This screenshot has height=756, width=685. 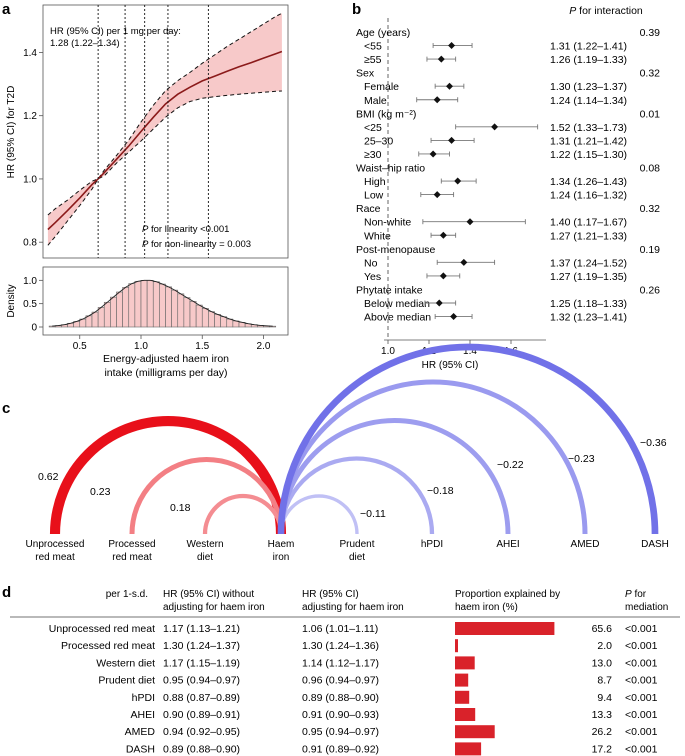 What do you see at coordinates (30, 53) in the screenshot?
I see `y-tick-label: 1.4` at bounding box center [30, 53].